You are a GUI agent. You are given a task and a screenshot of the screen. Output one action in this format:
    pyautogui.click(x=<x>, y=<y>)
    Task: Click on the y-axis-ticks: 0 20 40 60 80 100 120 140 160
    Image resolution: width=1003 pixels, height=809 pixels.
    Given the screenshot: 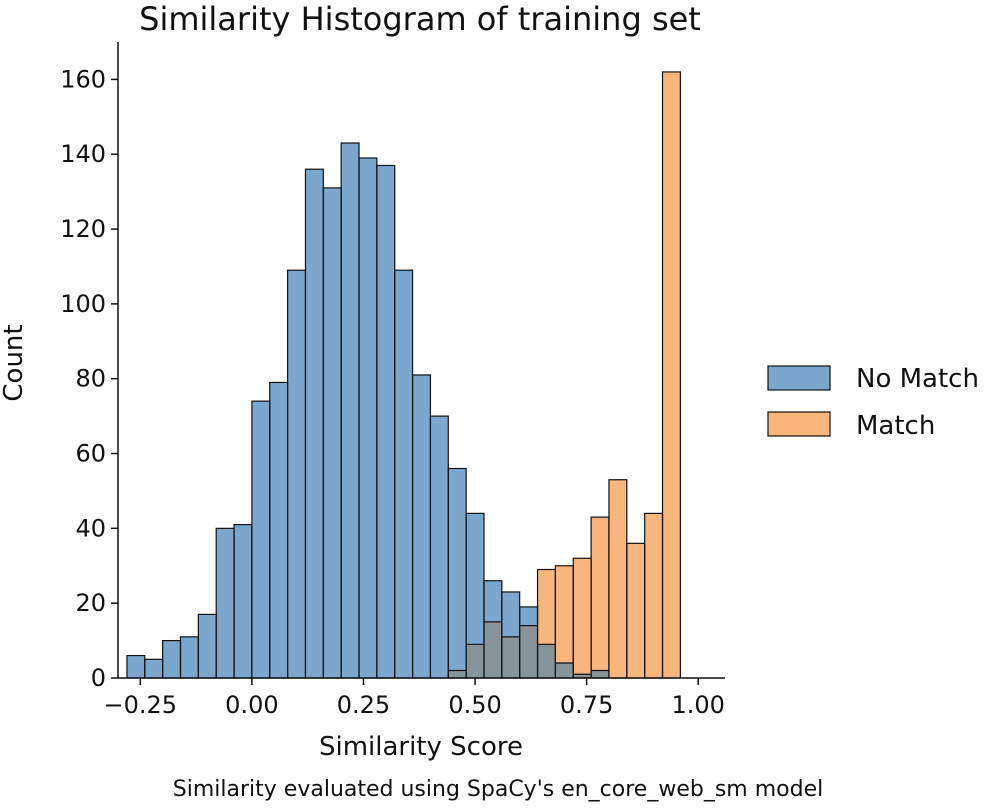 What is the action you would take?
    pyautogui.click(x=89, y=378)
    